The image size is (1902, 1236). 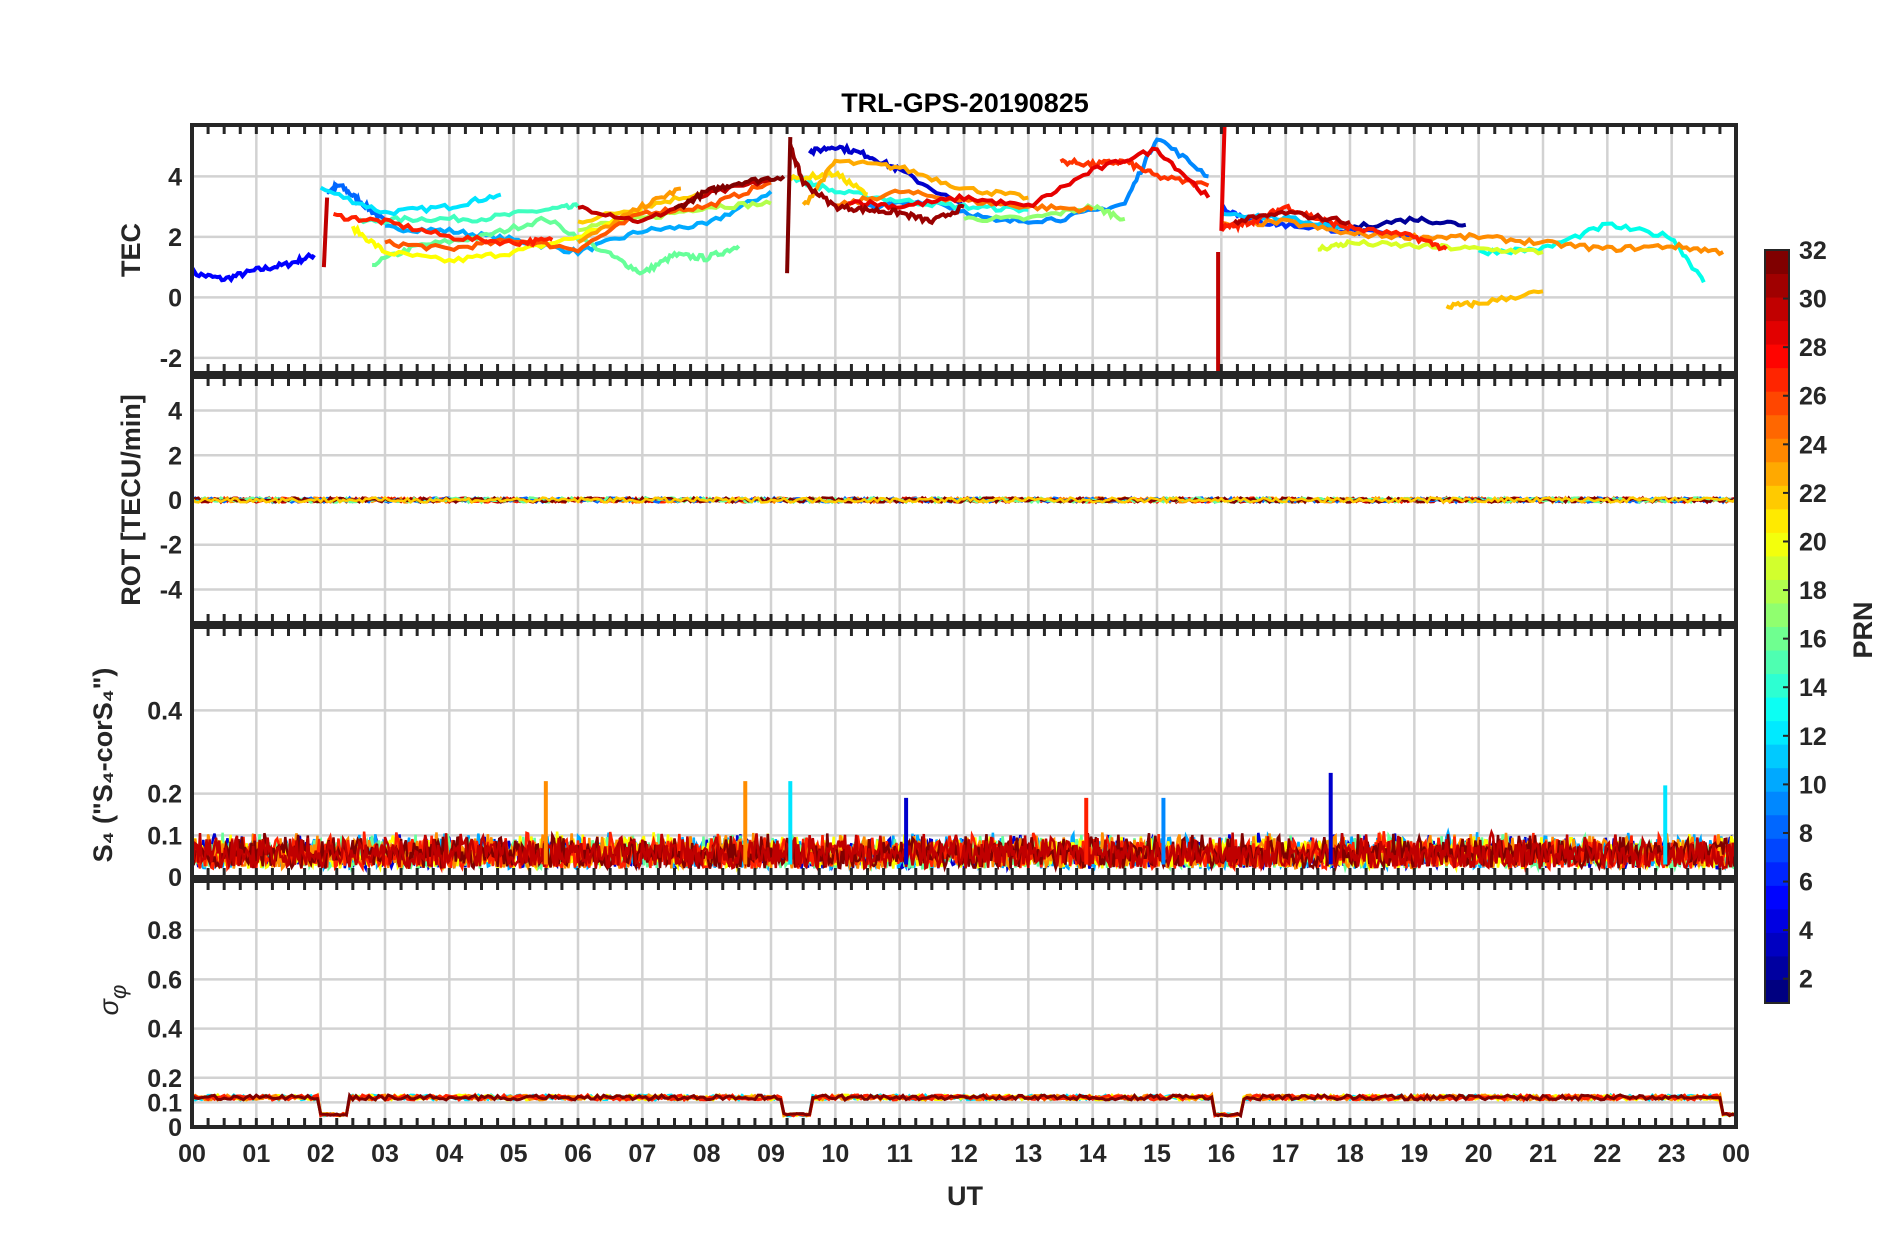 What do you see at coordinates (1863, 629) in the screenshot?
I see `colorbar-label: PRN` at bounding box center [1863, 629].